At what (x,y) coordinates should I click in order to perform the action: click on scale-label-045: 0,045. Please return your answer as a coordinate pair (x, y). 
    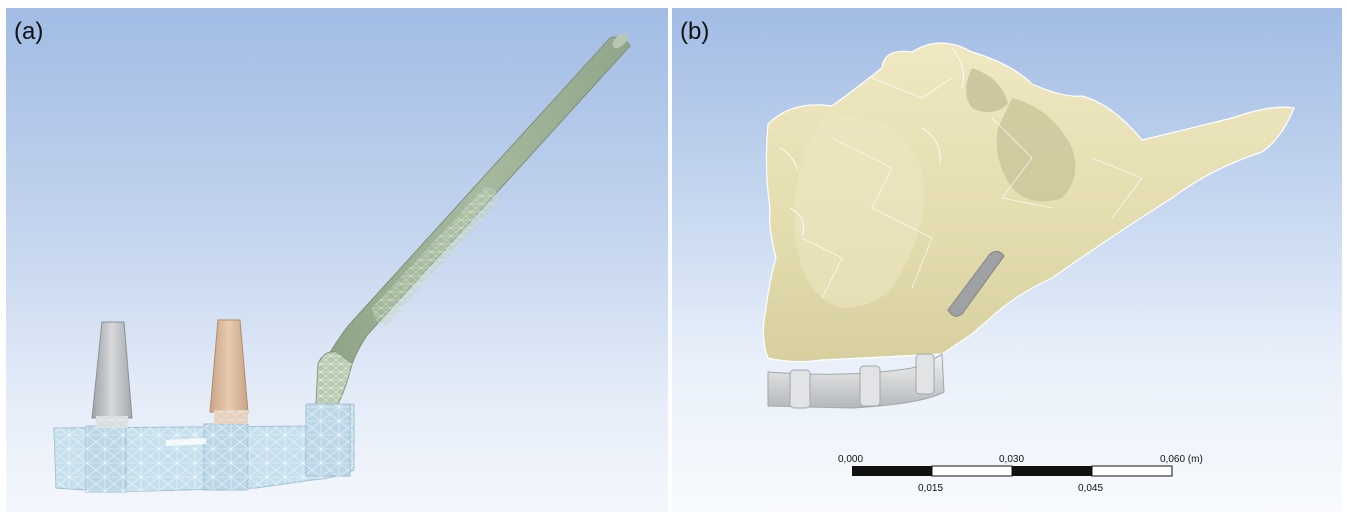
    Looking at the image, I should click on (1090, 488).